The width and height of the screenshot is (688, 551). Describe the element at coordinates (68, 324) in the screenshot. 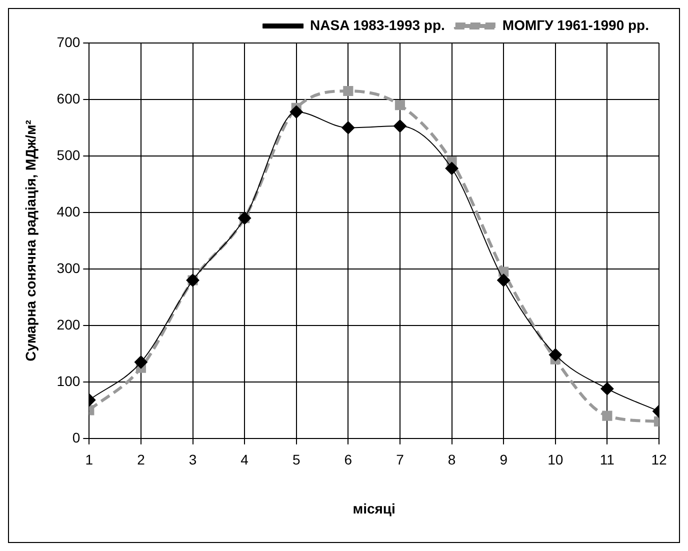

I see `y-tick-label: 200` at that location.